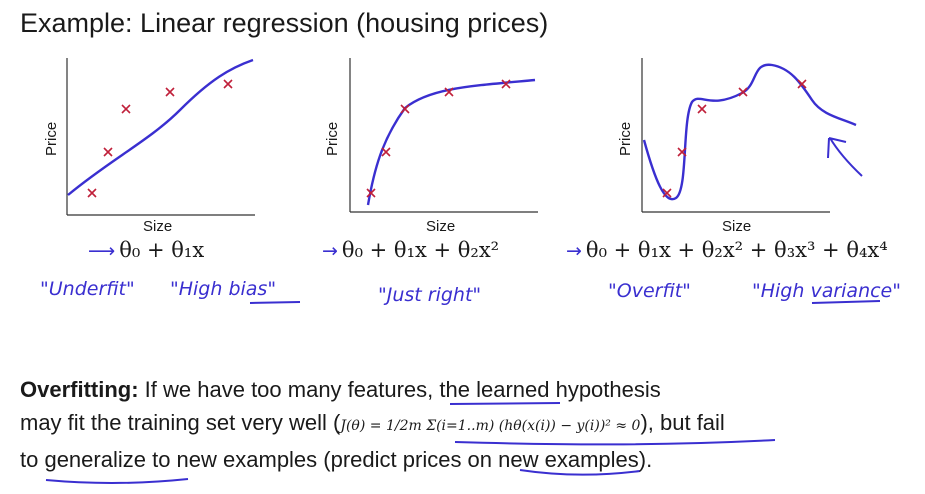 This screenshot has width=925, height=494. What do you see at coordinates (79, 389) in the screenshot?
I see `term-overfitting: Overfitting:` at bounding box center [79, 389].